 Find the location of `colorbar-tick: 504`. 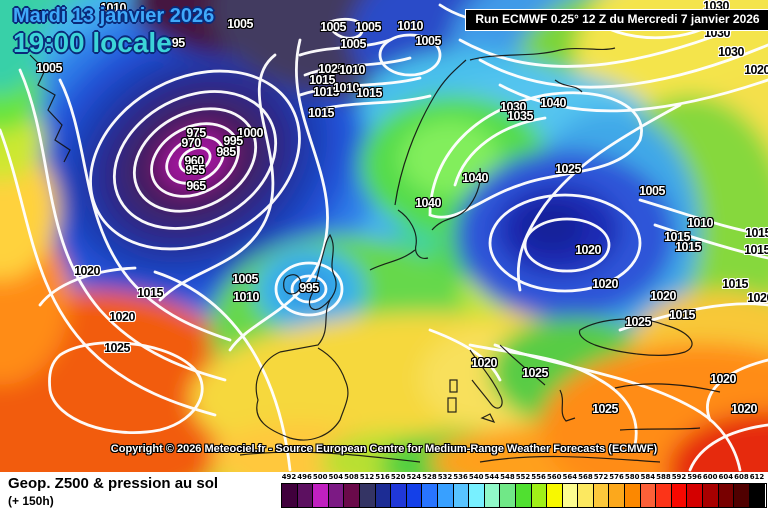

colorbar-tick: 504 is located at coordinates (336, 477).